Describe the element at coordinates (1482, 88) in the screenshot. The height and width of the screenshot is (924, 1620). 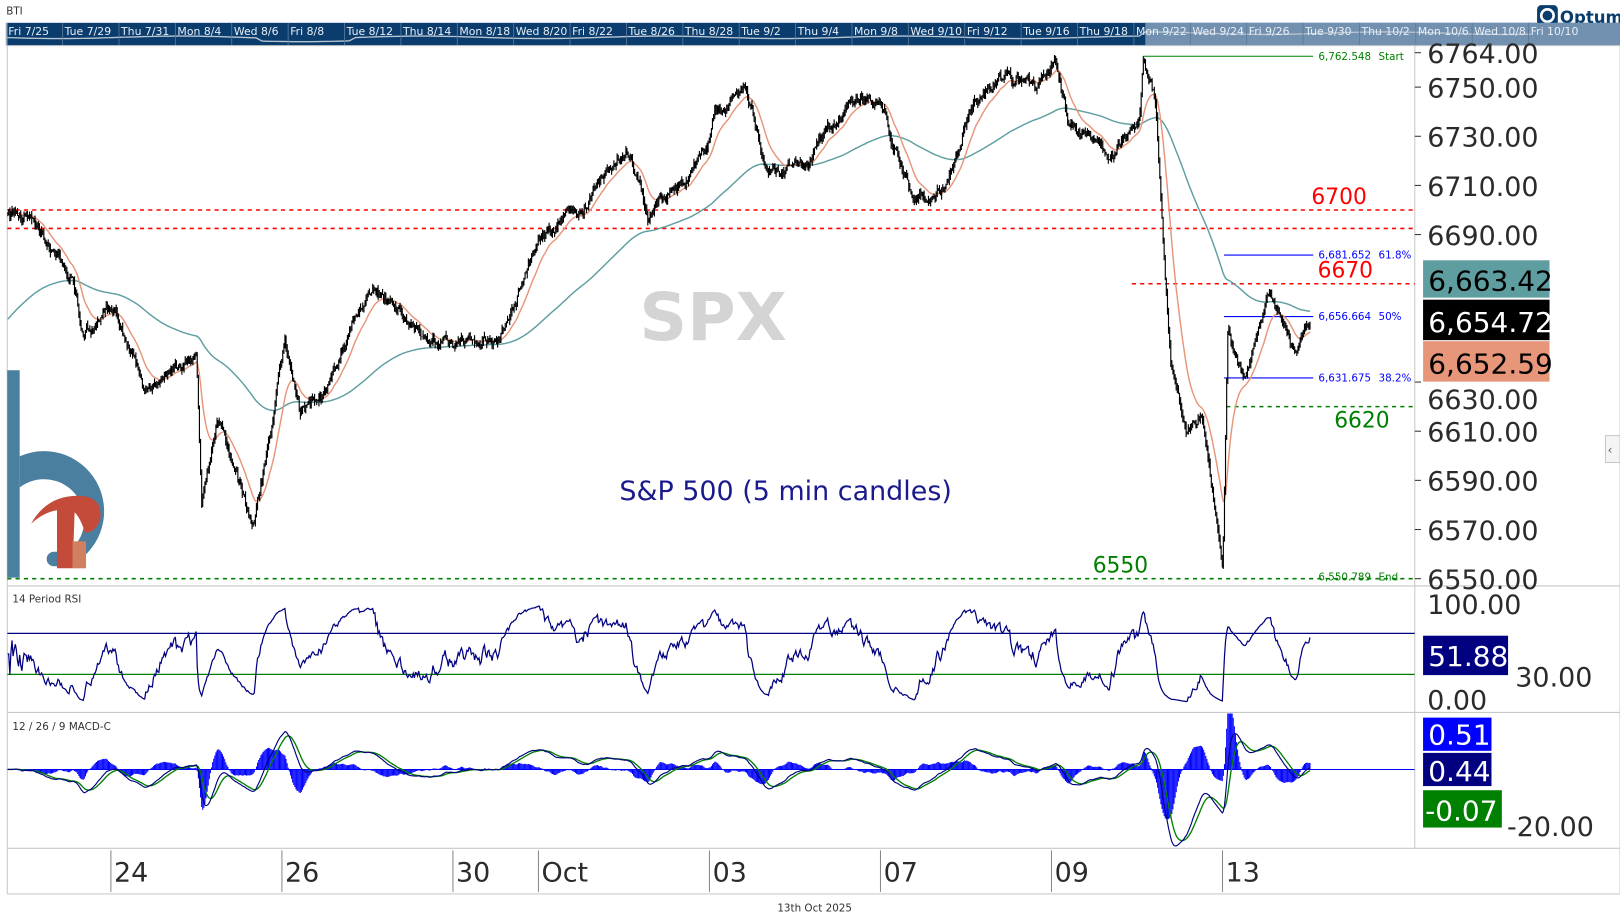
I see `price-tick-label: 6750.00` at that location.